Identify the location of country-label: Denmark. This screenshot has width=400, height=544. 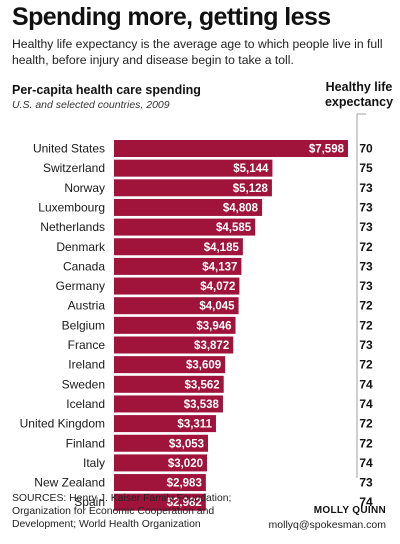
(81, 247).